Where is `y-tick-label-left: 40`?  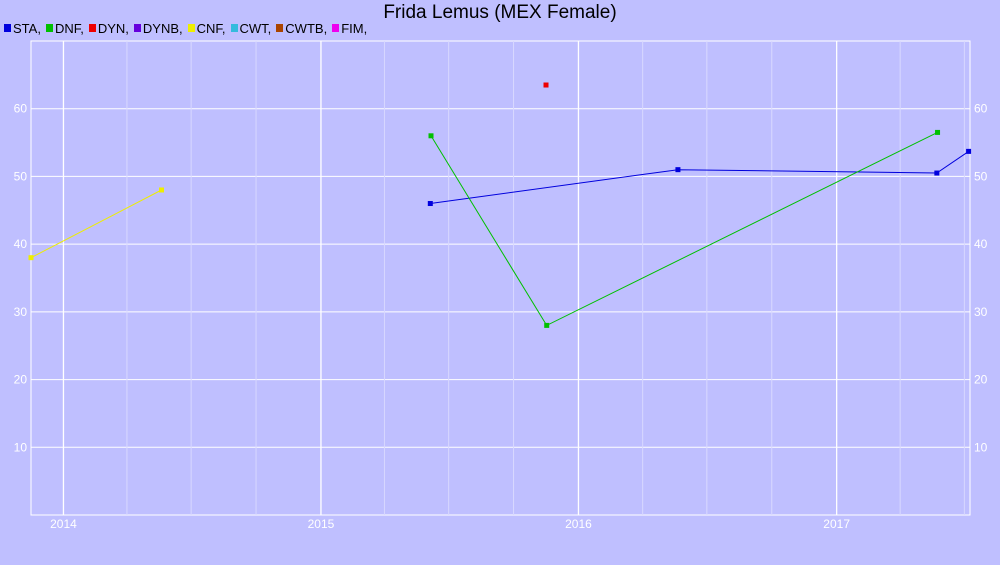 y-tick-label-left: 40 is located at coordinates (21, 244).